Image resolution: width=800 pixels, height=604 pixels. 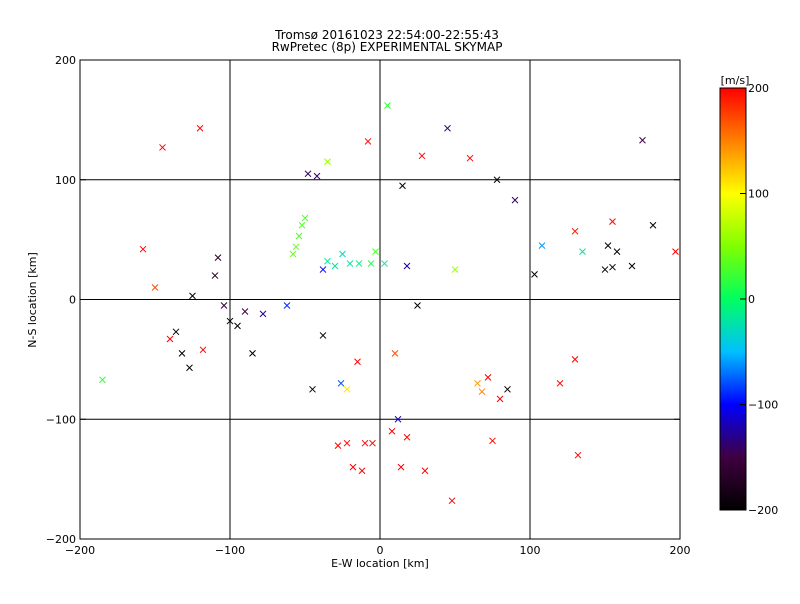 What do you see at coordinates (758, 88) in the screenshot?
I see `colorbar-tick-label: 200` at bounding box center [758, 88].